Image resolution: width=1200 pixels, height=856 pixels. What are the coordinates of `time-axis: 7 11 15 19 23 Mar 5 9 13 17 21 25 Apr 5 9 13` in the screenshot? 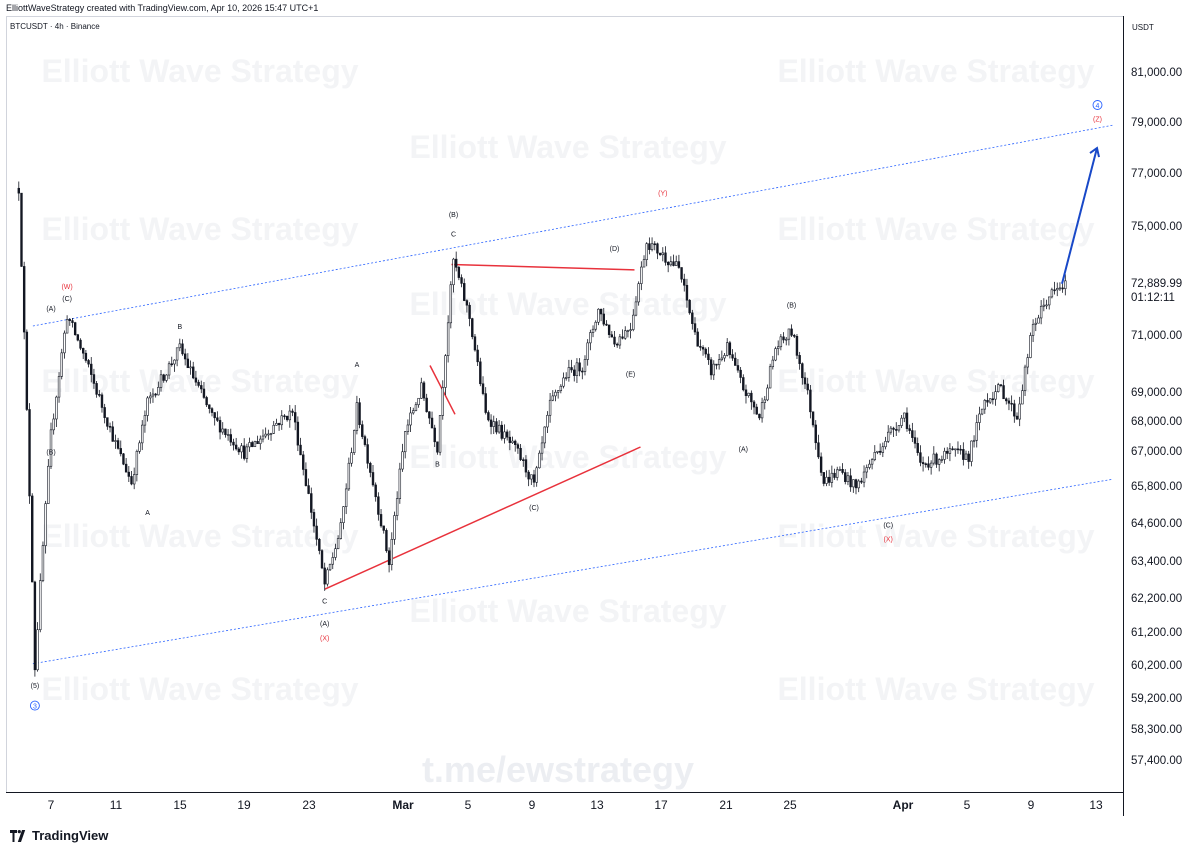 It's located at (564, 804).